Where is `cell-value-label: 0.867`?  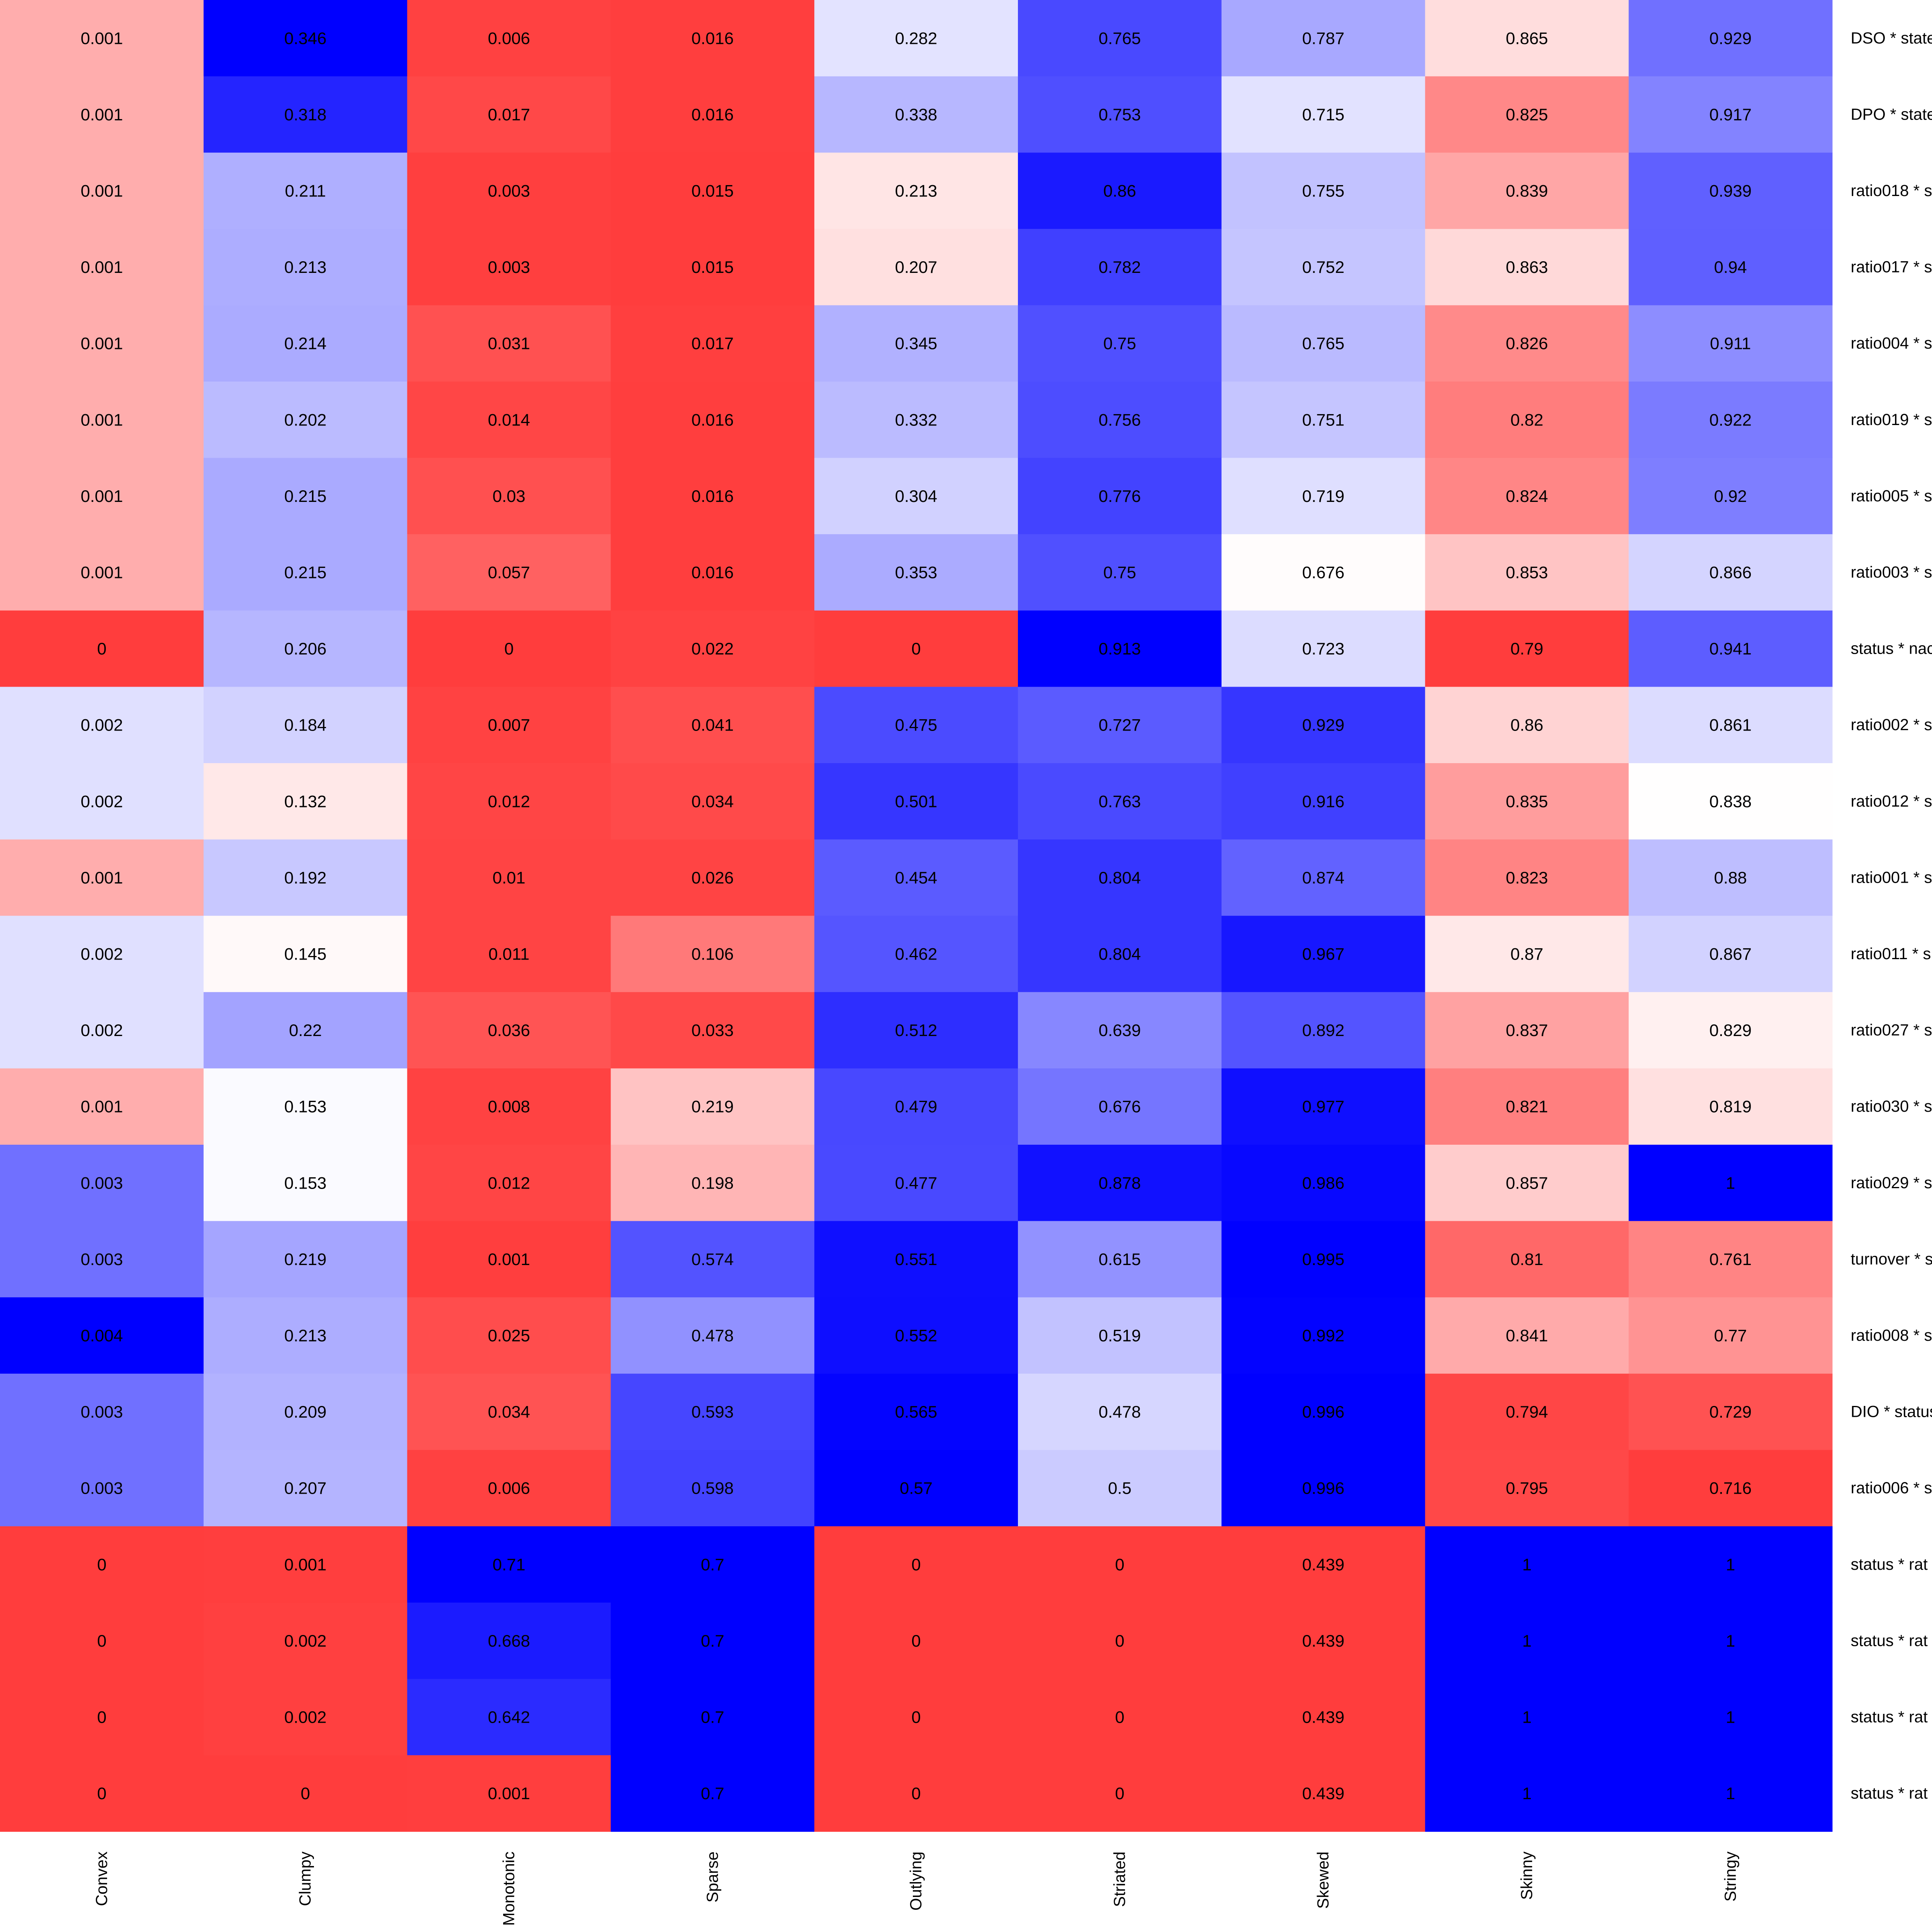 cell-value-label: 0.867 is located at coordinates (1730, 954).